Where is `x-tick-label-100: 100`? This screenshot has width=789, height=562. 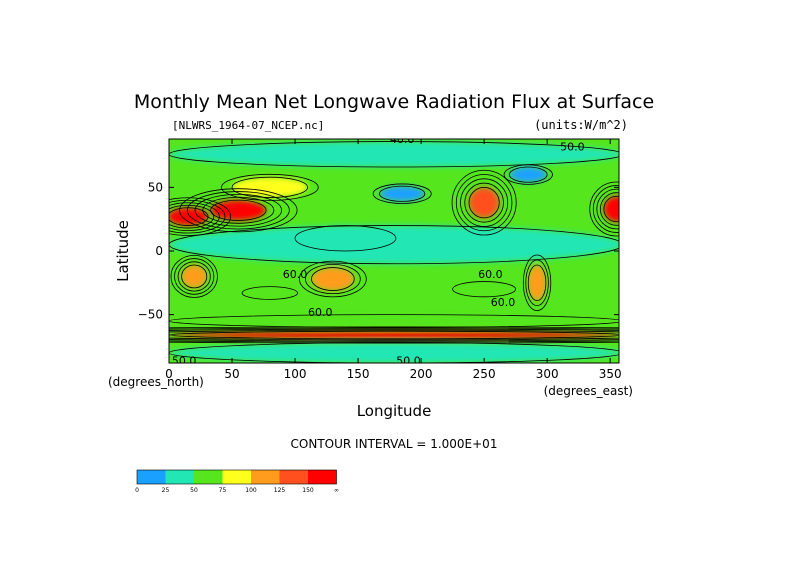
x-tick-label-100: 100 is located at coordinates (295, 374).